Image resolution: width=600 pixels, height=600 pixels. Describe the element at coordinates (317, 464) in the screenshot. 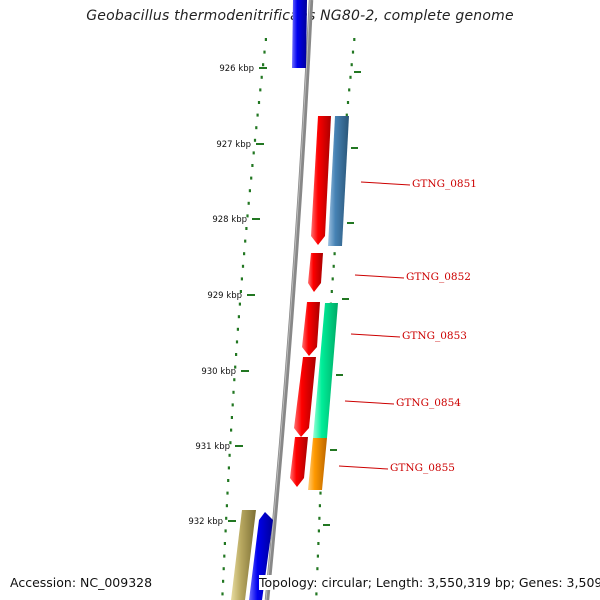

I see `gene-orange` at that location.